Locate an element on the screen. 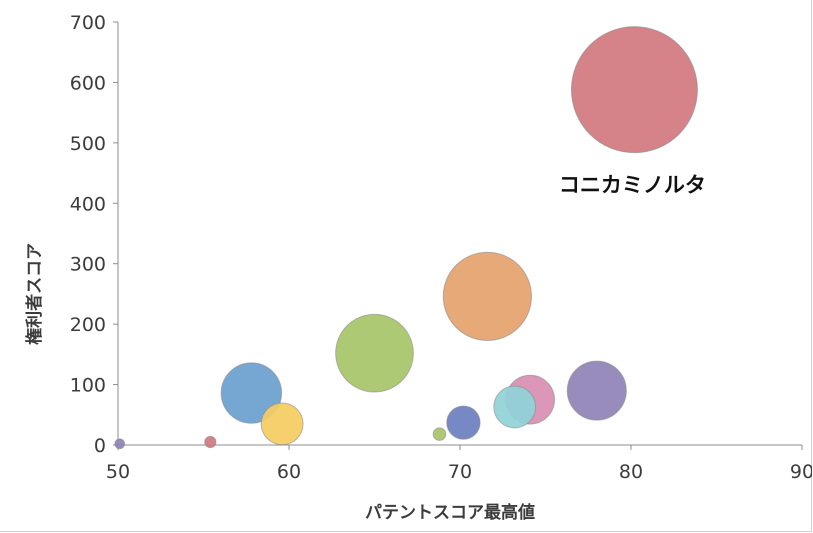 This screenshot has width=813, height=533. x-axis-title: パテントスコア最高値 is located at coordinates (450, 512).